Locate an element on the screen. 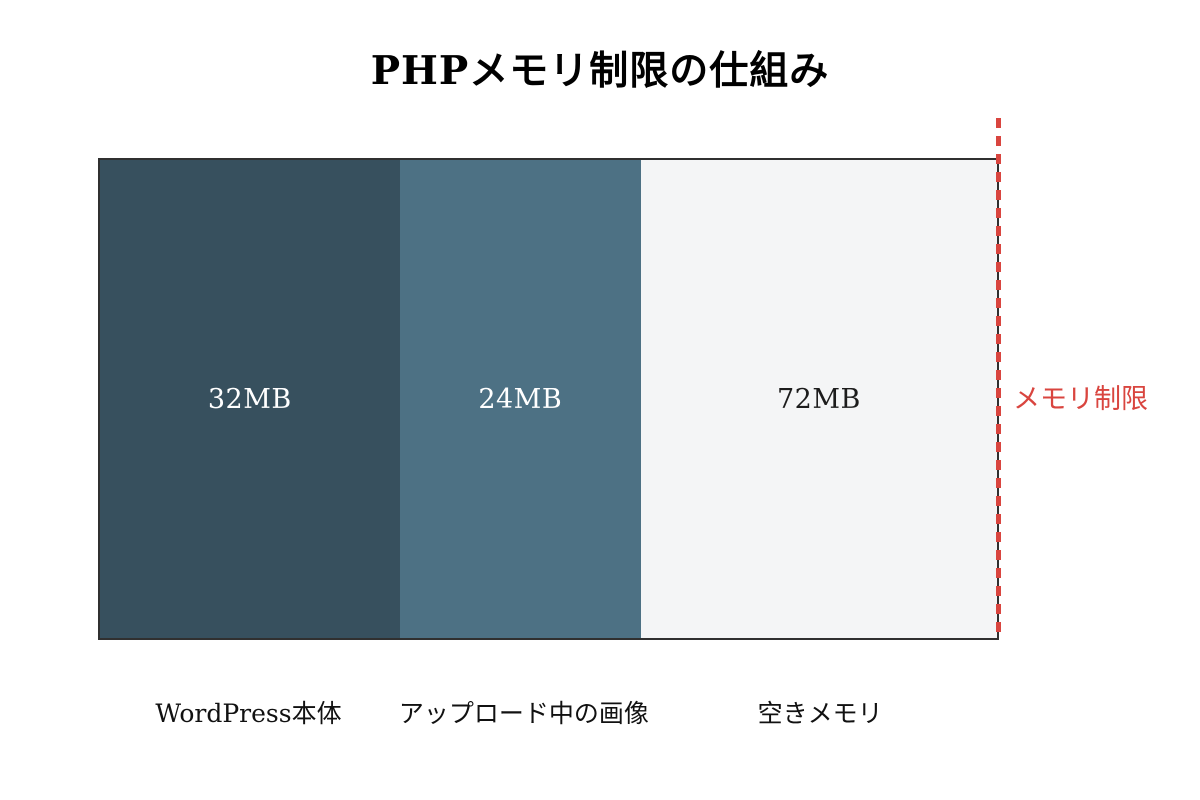 This screenshot has width=1200, height=800. segment-value-label: 32MB is located at coordinates (249, 399).